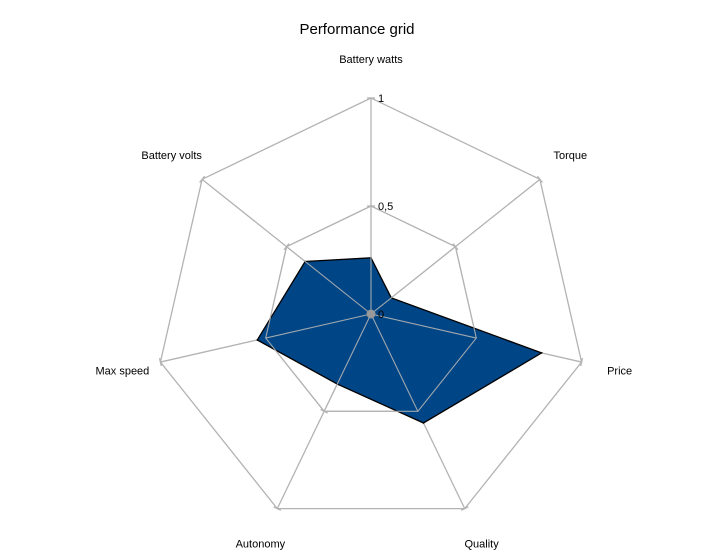 This screenshot has height=560, width=713. What do you see at coordinates (541, 353) in the screenshot?
I see `data-point-price` at bounding box center [541, 353].